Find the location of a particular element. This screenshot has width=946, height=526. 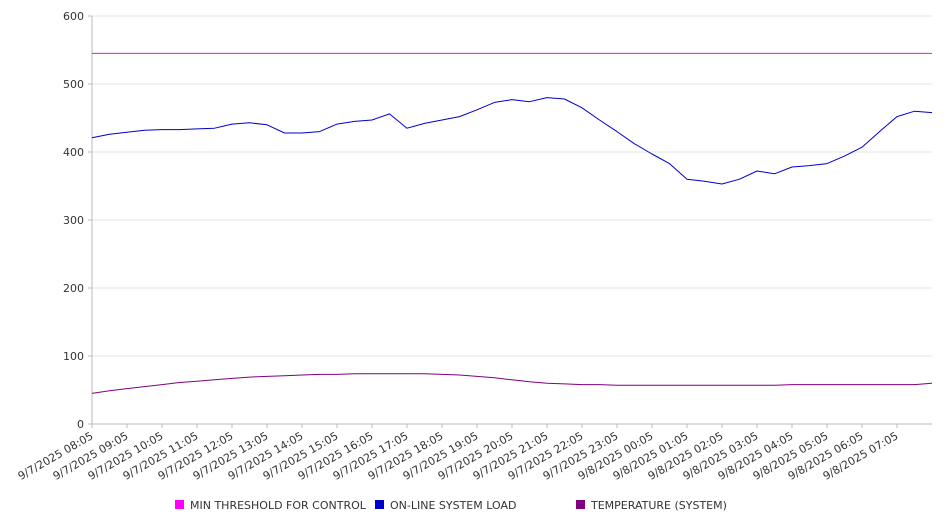

temperature-swatch is located at coordinates (580, 504).